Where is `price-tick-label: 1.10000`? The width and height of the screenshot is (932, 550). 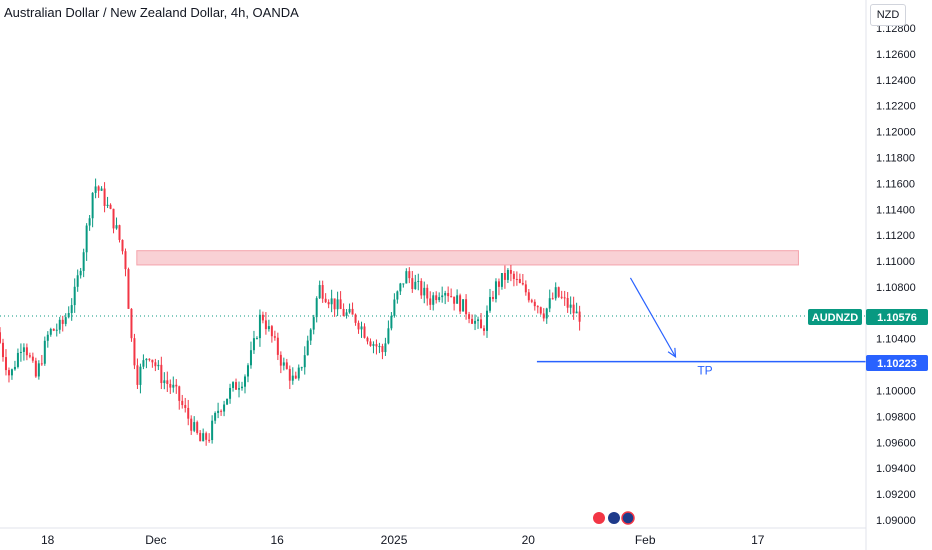
price-tick-label: 1.10000 is located at coordinates (896, 392).